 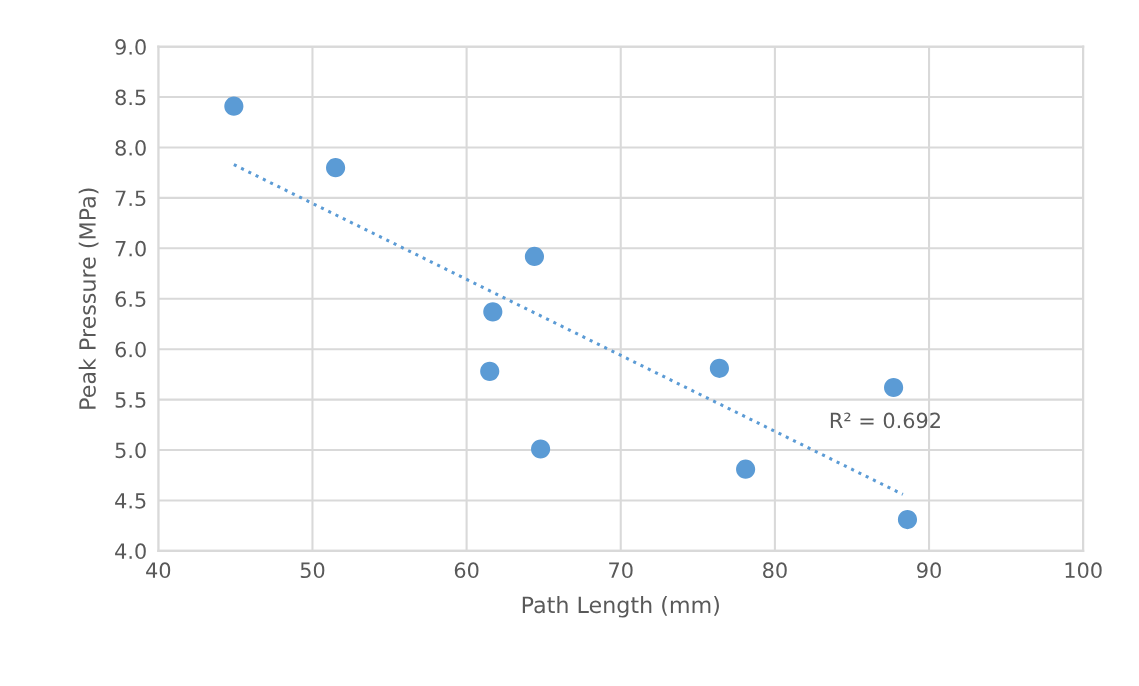 I want to click on y-tick-label: 4.5, so click(x=130, y=501).